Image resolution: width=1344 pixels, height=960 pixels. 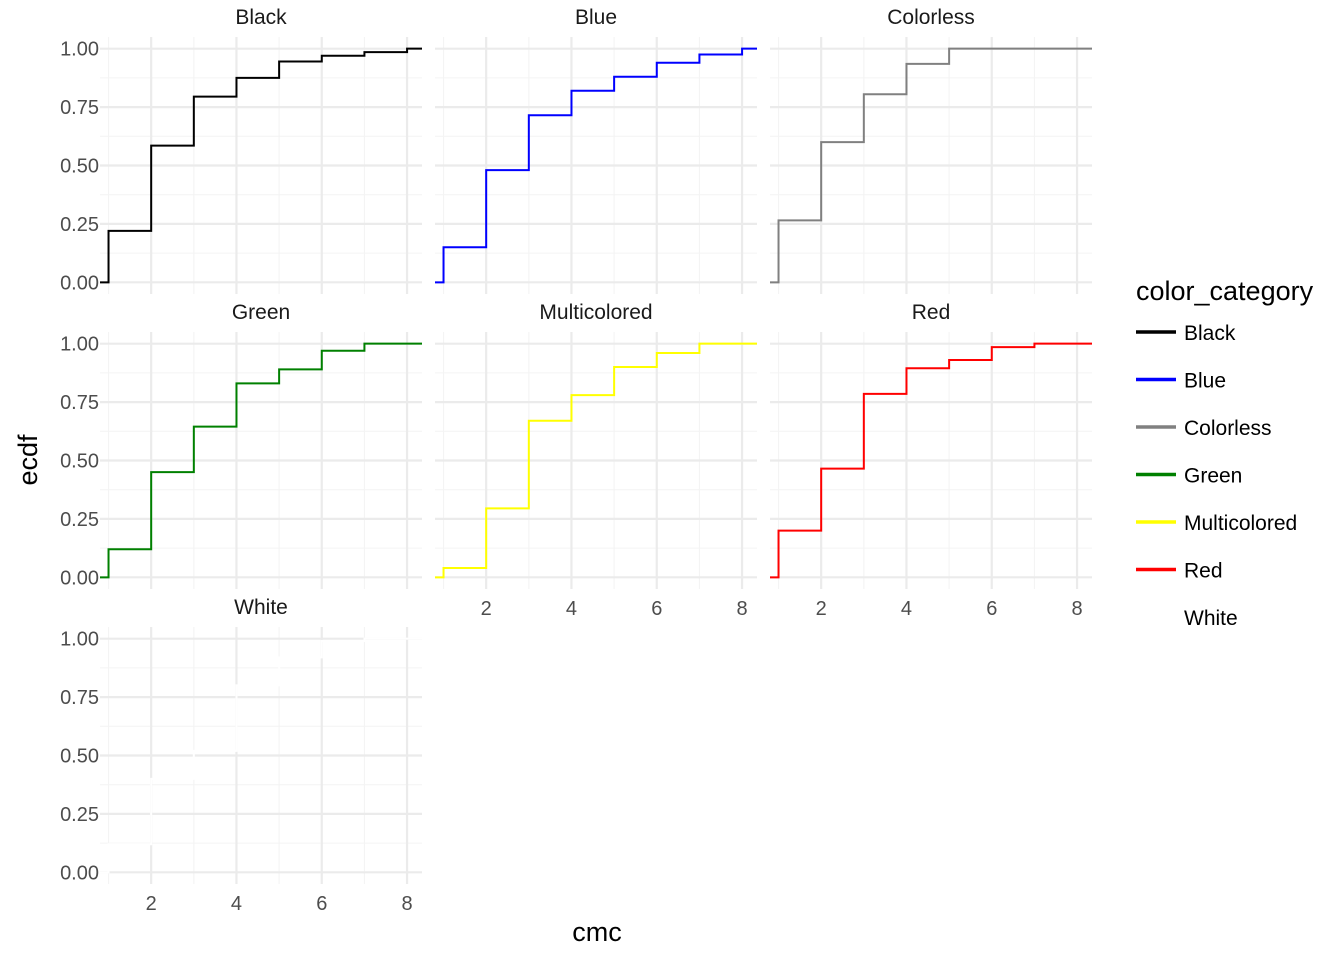 What do you see at coordinates (596, 165) in the screenshot?
I see `ecdf-line-blue` at bounding box center [596, 165].